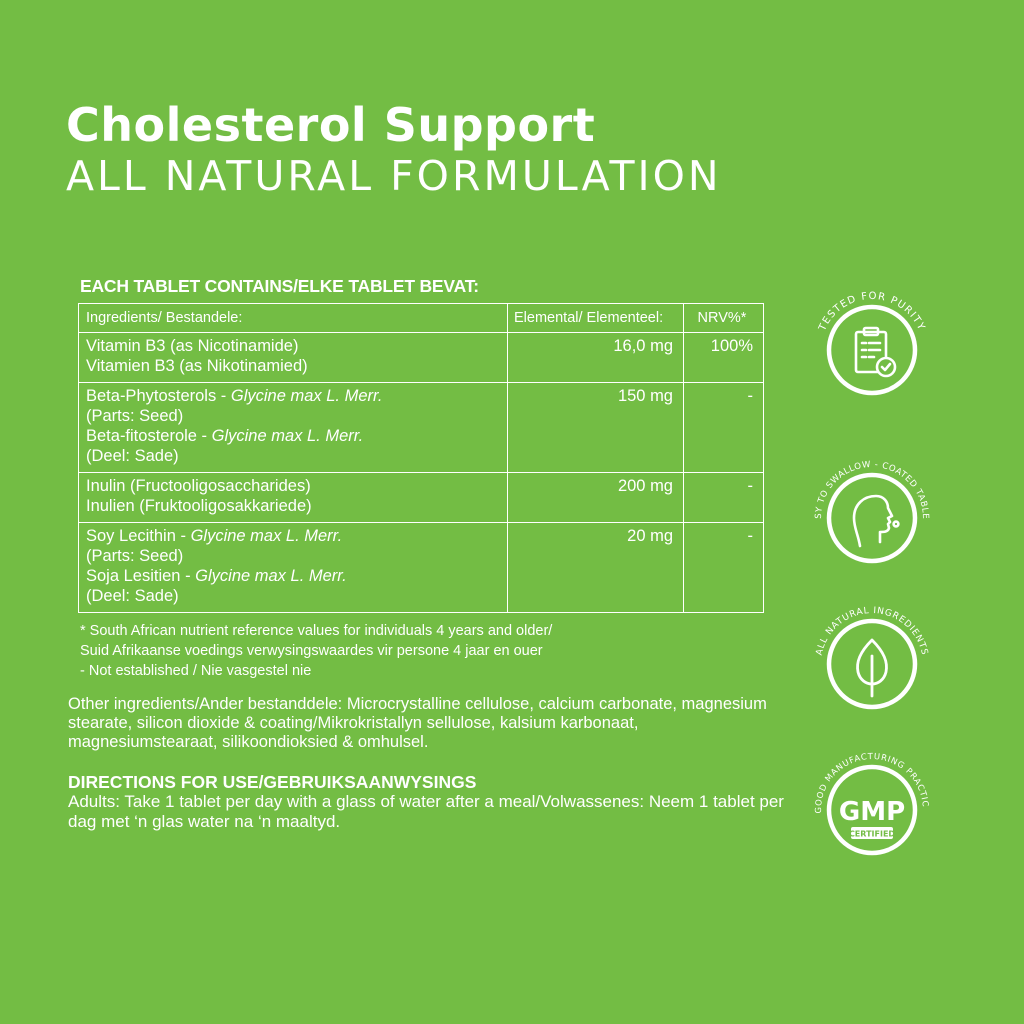  Describe the element at coordinates (293, 318) in the screenshot. I see `column-header-ingredients: Ingredients/ Bestandele:` at that location.